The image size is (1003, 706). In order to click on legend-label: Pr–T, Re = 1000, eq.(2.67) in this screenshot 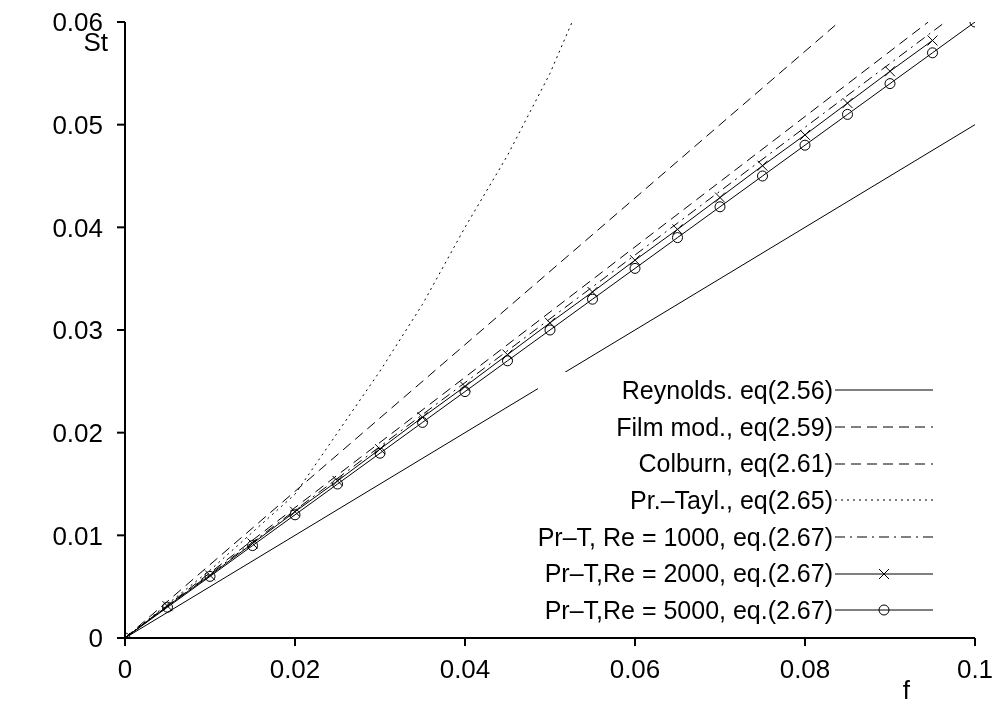, I will do `click(685, 537)`.